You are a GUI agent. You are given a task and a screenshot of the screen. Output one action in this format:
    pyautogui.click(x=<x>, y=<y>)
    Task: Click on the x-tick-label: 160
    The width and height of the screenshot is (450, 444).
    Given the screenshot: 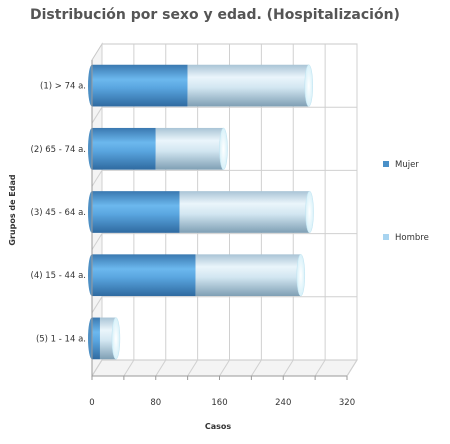 What is the action you would take?
    pyautogui.click(x=219, y=403)
    